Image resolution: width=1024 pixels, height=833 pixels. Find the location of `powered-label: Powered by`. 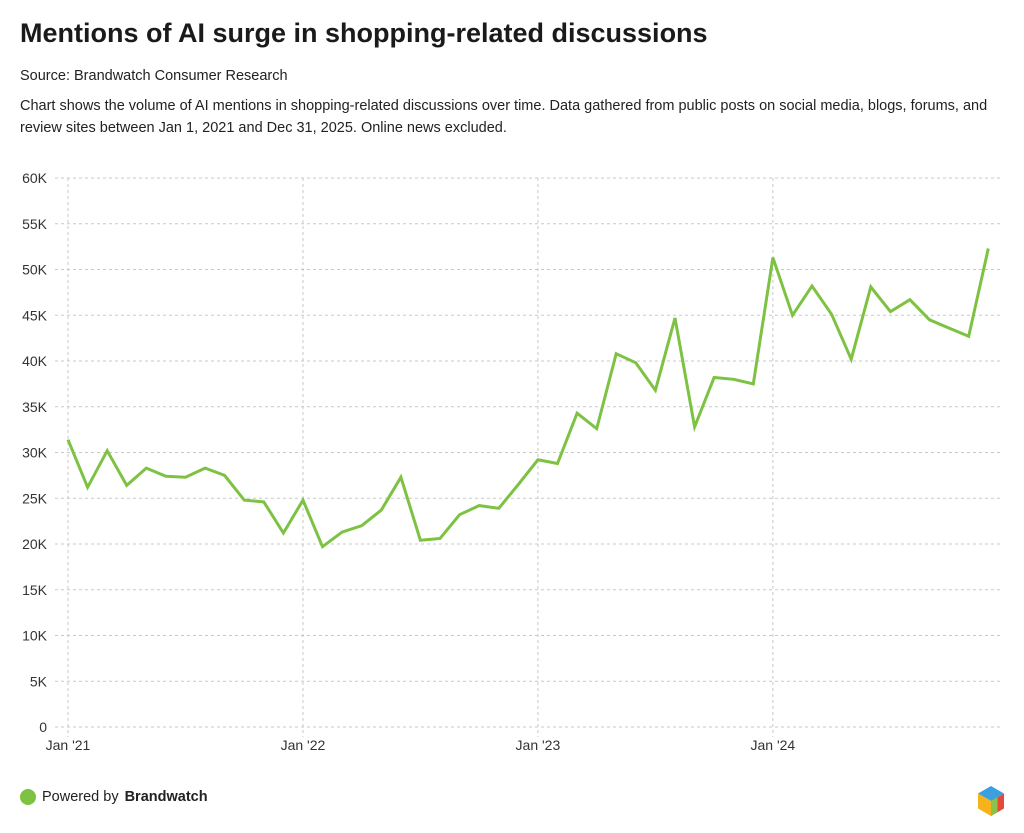

powered-label: Powered by is located at coordinates (80, 797).